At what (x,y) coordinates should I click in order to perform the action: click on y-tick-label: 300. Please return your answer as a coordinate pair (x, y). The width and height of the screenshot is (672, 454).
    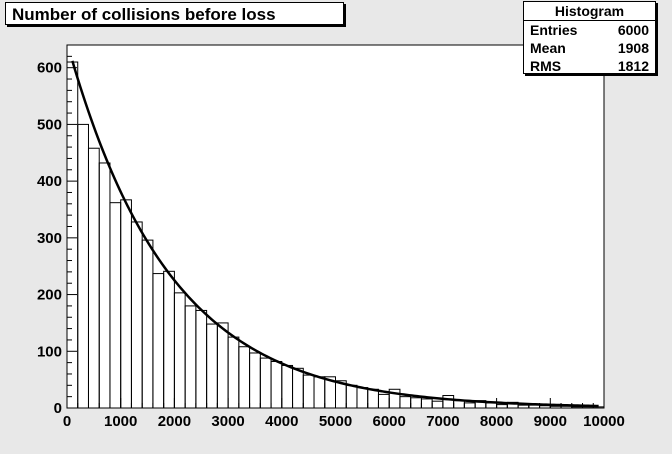
    Looking at the image, I should click on (49, 238).